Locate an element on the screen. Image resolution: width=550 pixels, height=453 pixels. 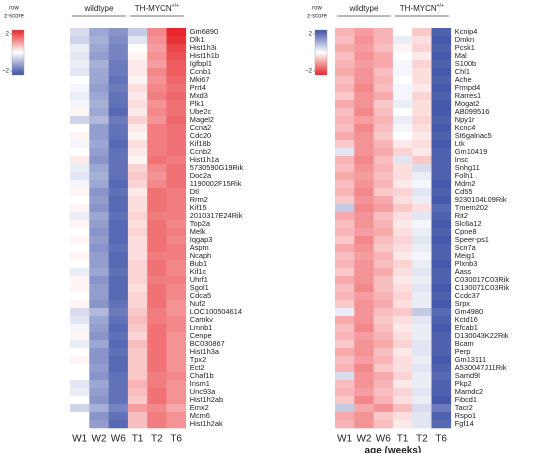
row-label: Ect2 is located at coordinates (197, 367).